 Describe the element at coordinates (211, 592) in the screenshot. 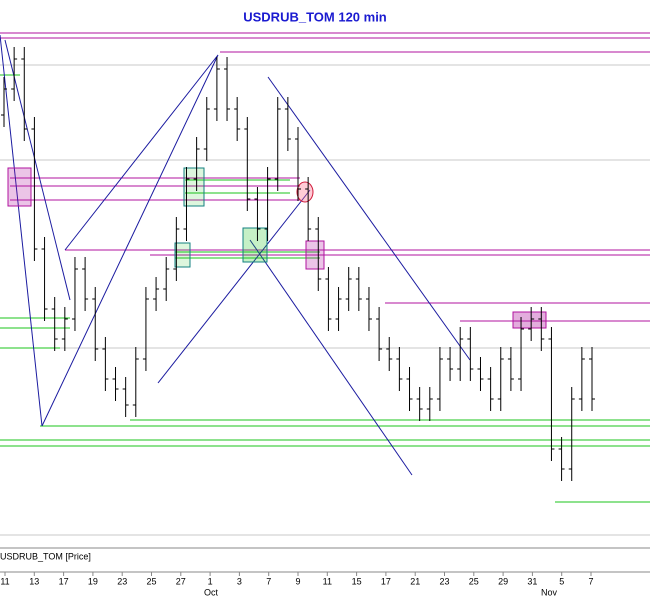

I see `month-label: Oct` at that location.